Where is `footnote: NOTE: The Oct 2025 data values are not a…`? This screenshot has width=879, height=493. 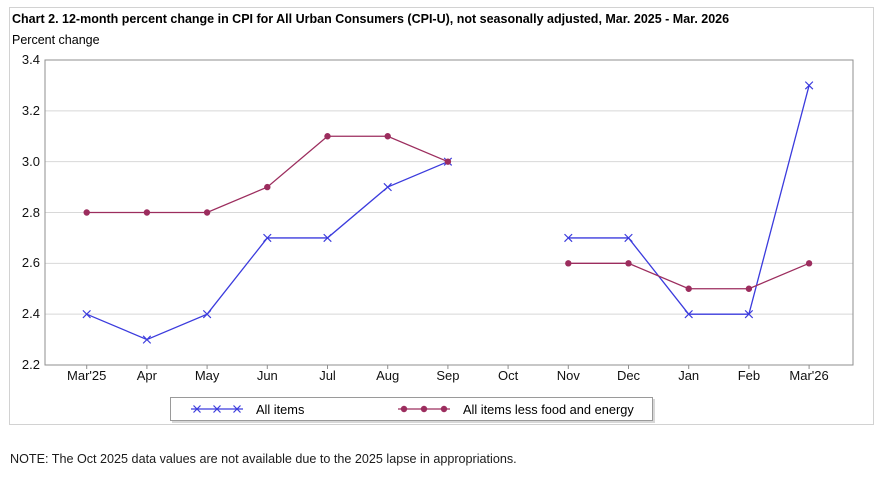 footnote: NOTE: The Oct 2025 data values are not a… is located at coordinates (263, 459).